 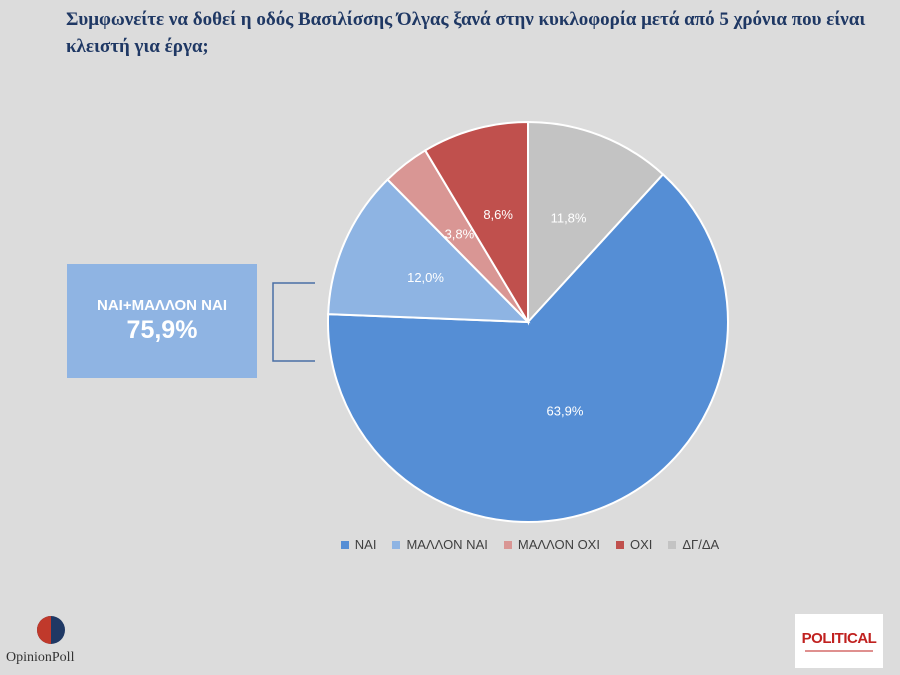 What do you see at coordinates (569, 218) in the screenshot?
I see `data-label-0: 11,8%` at bounding box center [569, 218].